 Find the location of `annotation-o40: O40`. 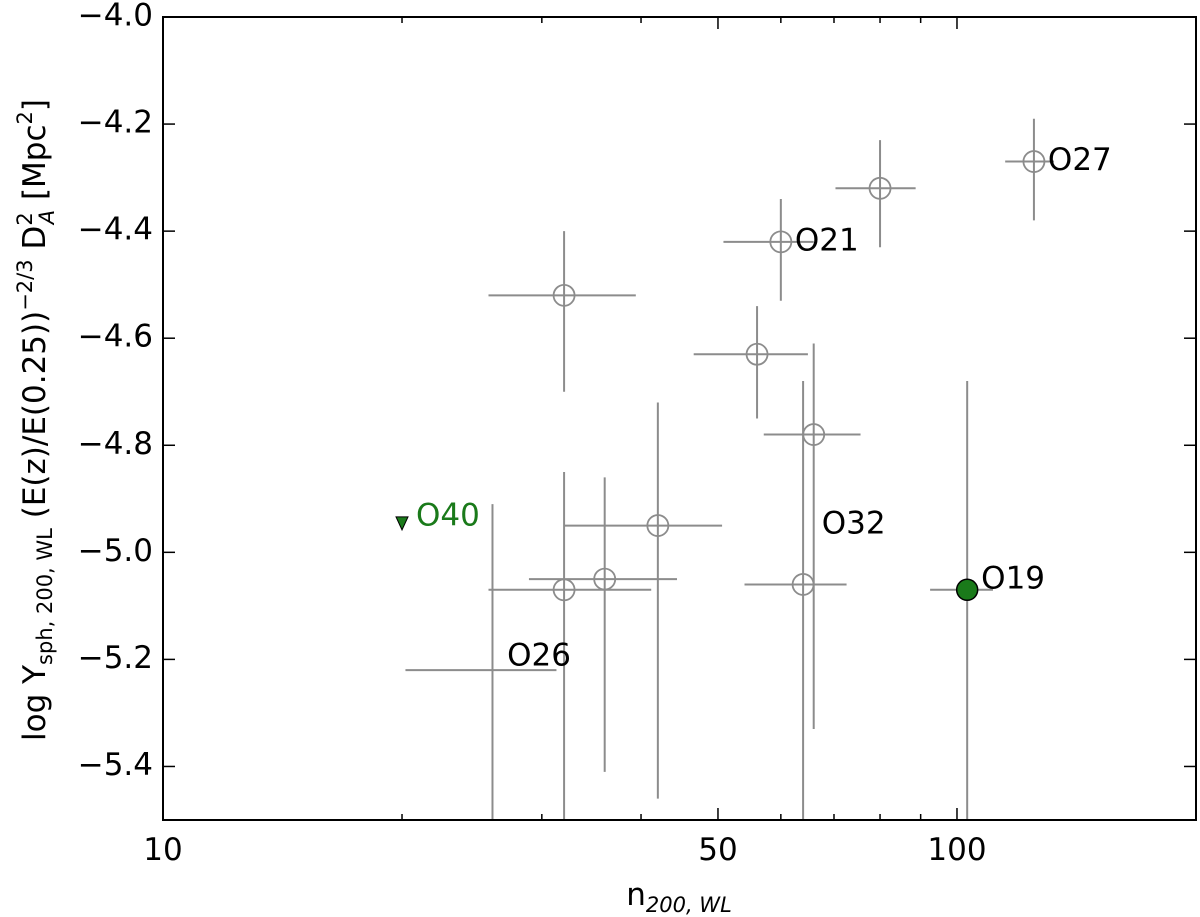

annotation-o40: O40 is located at coordinates (448, 515).